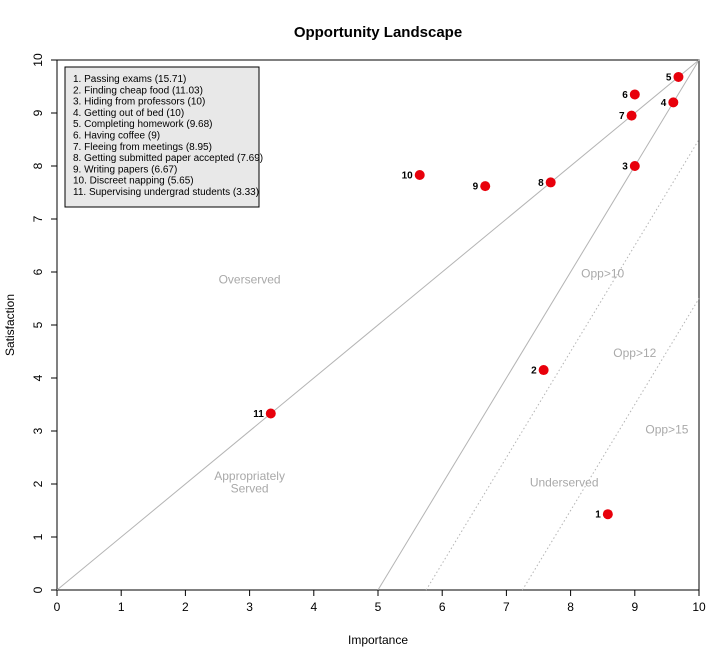 This screenshot has height=665, width=709. I want to click on region-label: Opp>15, so click(666, 430).